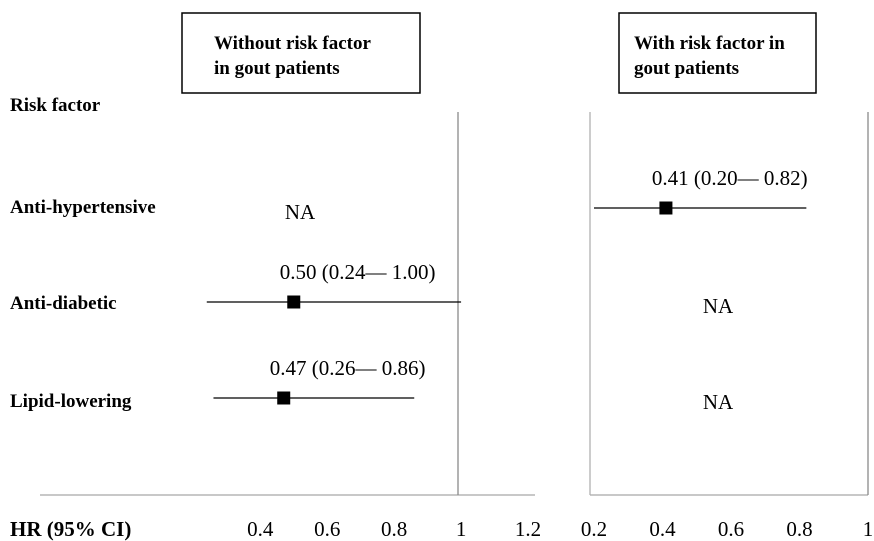 Image resolution: width=874 pixels, height=541 pixels. What do you see at coordinates (528, 529) in the screenshot?
I see `left-tick-label-4: 1.2` at bounding box center [528, 529].